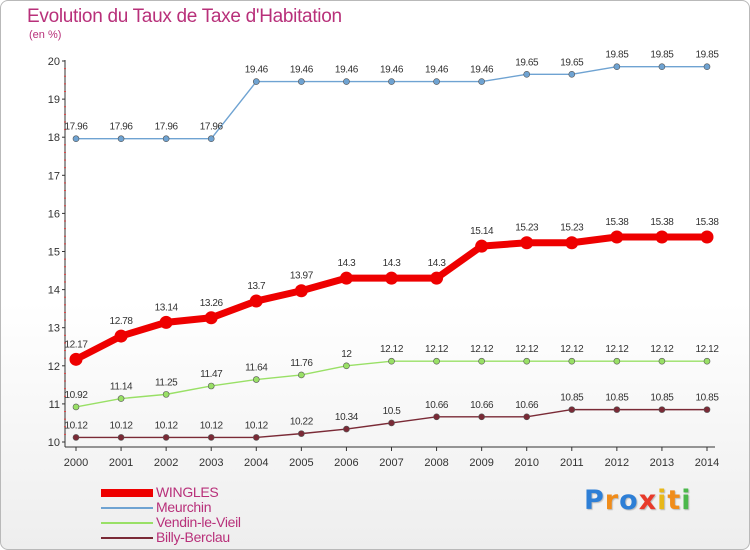 The image size is (750, 550). I want to click on data-label-meurchin: 19.65, so click(572, 62).